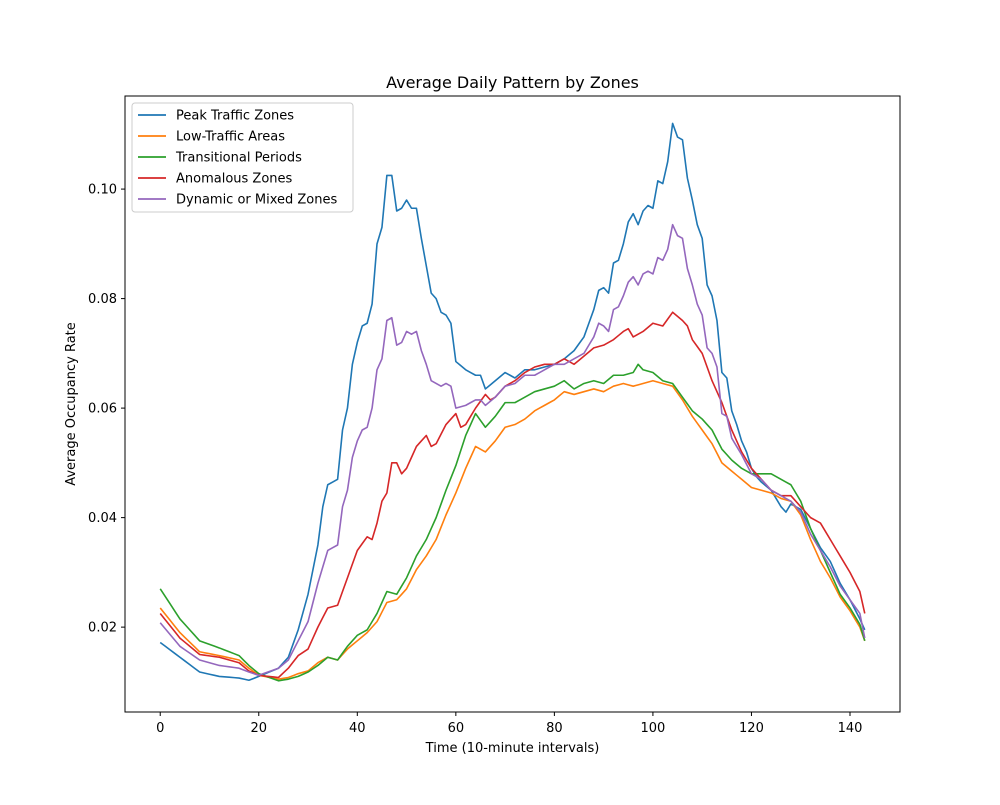 This screenshot has width=1000, height=805. I want to click on x-tick-label: 120, so click(751, 728).